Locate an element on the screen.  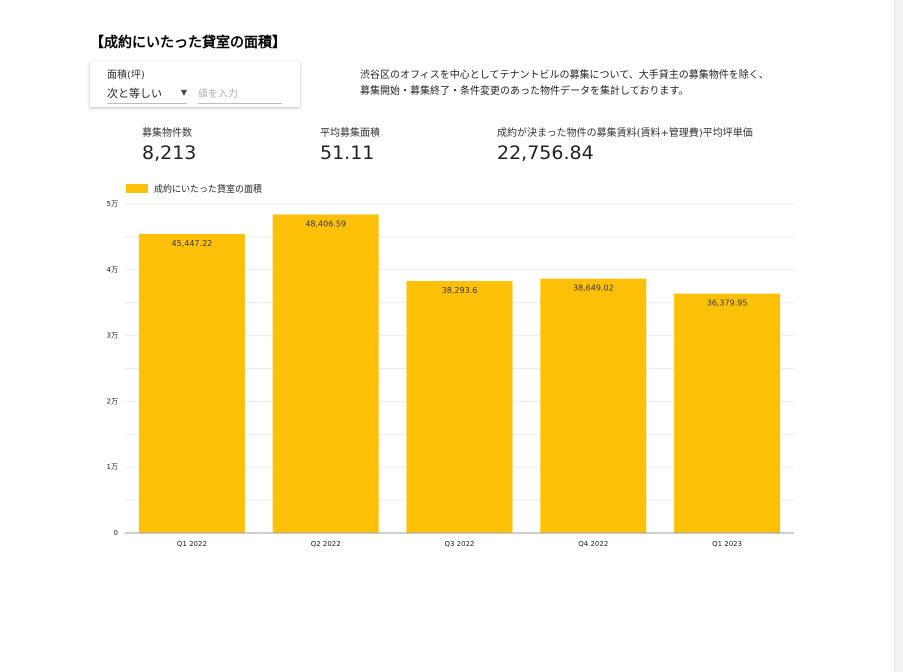
filter-operator-value: 次と等しい is located at coordinates (134, 93).